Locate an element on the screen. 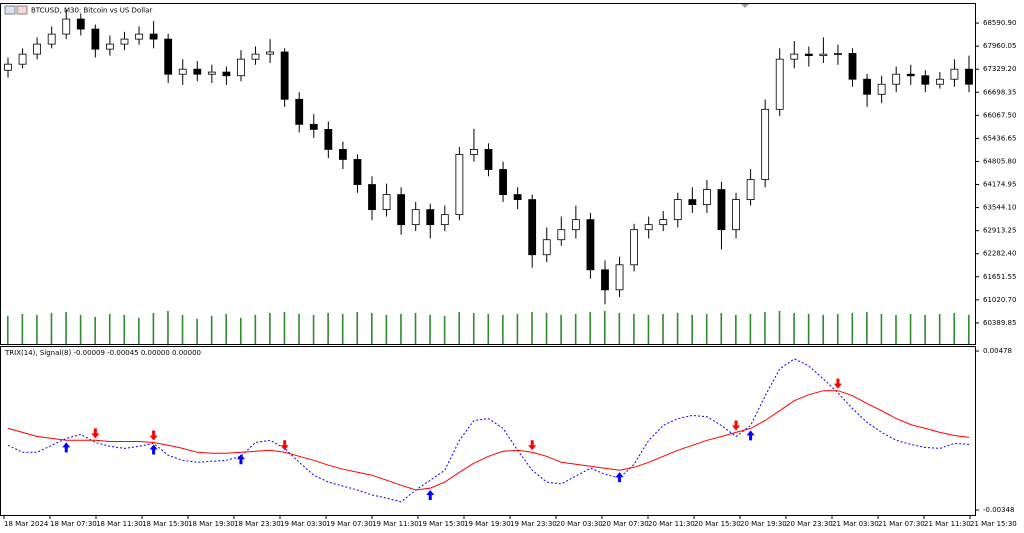  x-tick-label: 18 Mar 19:30 is located at coordinates (211, 524).